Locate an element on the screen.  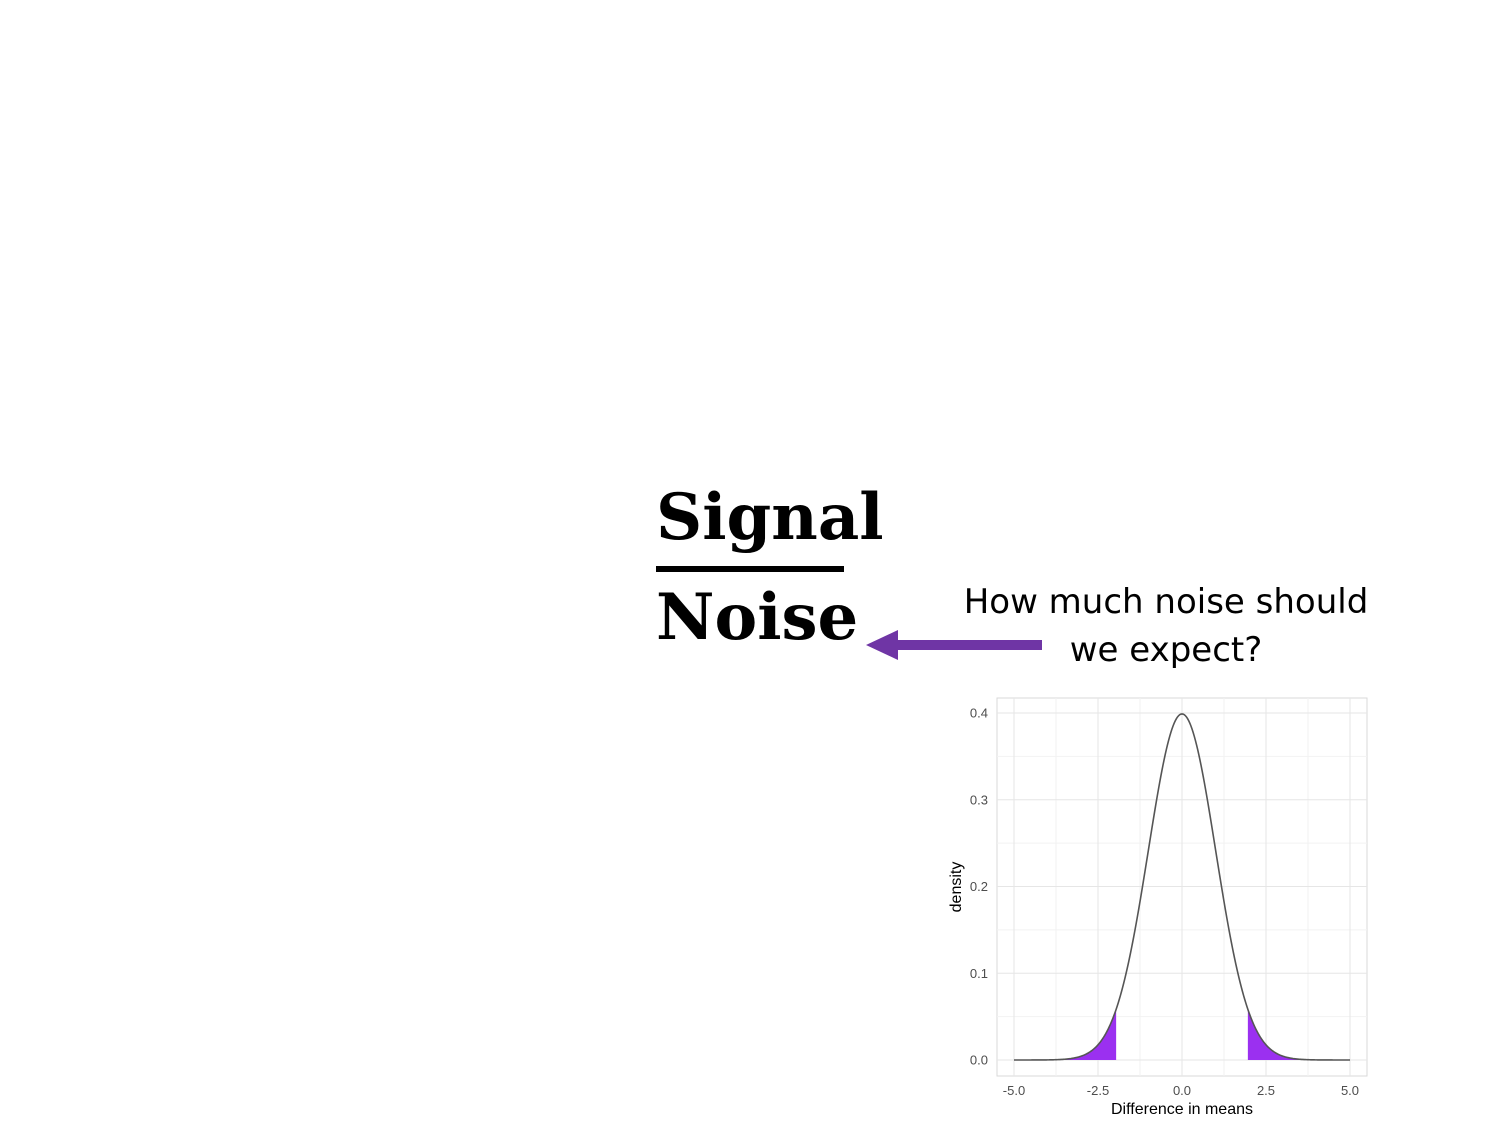
left-tail-area is located at coordinates (1065, 1034).